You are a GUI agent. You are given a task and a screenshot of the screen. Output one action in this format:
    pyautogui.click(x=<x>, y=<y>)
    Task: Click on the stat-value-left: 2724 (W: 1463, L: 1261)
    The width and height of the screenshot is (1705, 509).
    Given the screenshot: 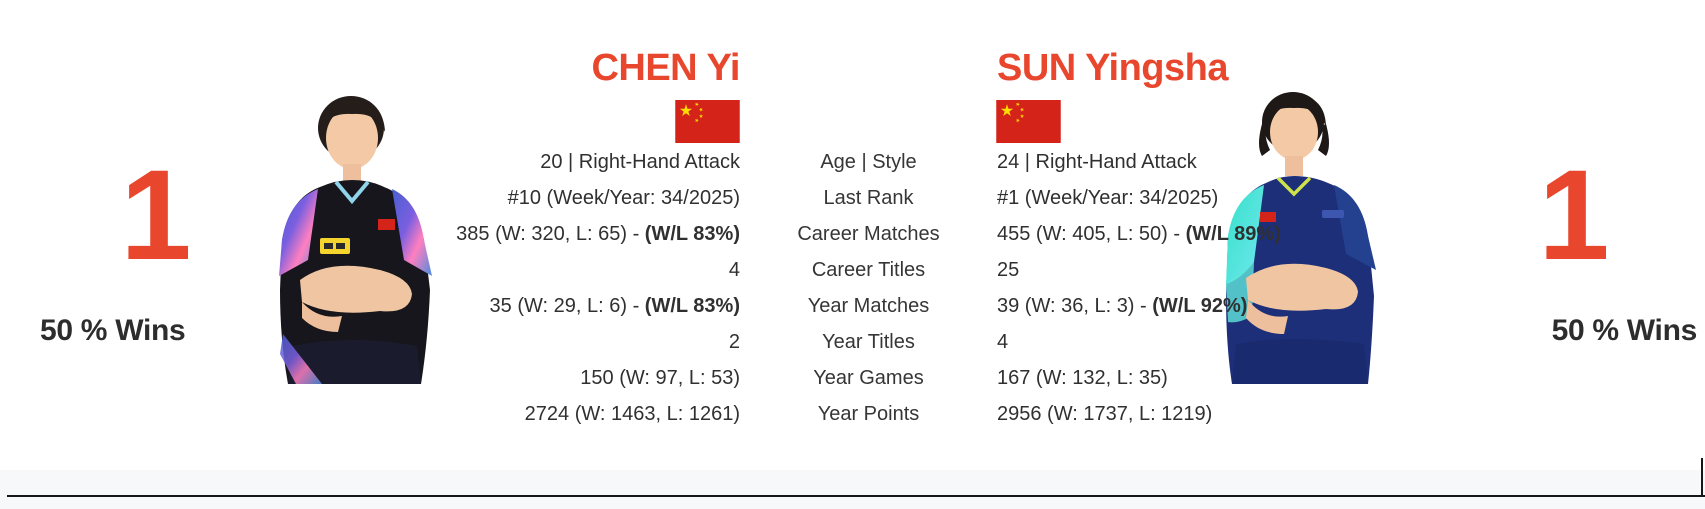 What is the action you would take?
    pyautogui.click(x=632, y=414)
    